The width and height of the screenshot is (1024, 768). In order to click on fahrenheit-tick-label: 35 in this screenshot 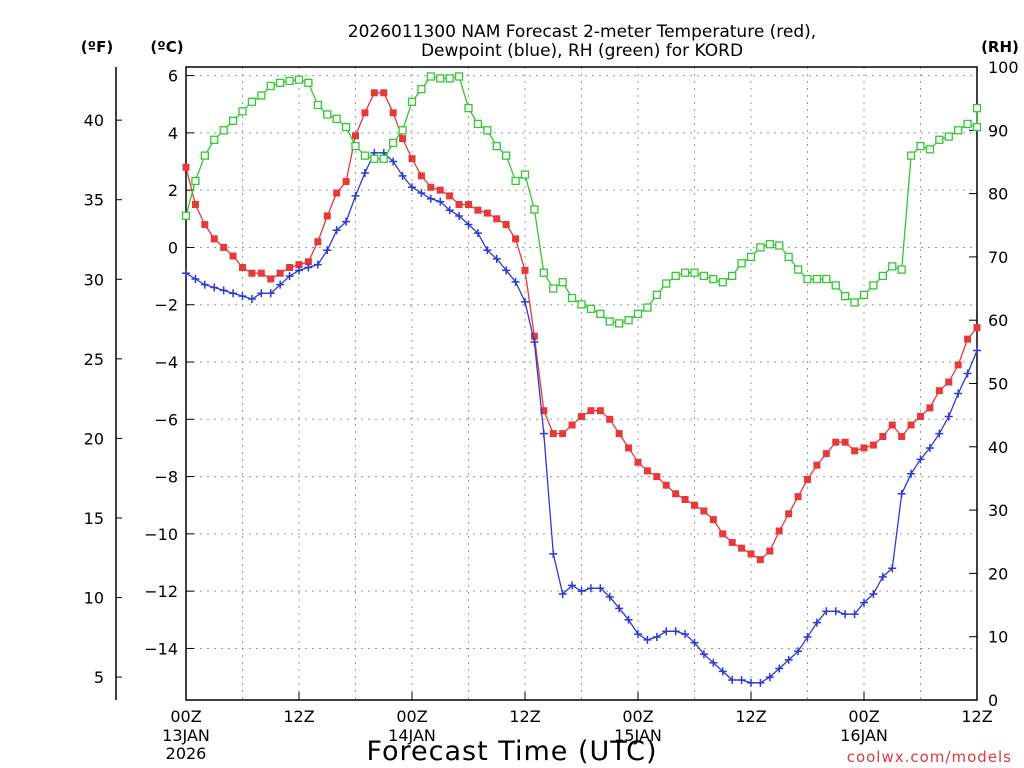, I will do `click(94, 200)`.